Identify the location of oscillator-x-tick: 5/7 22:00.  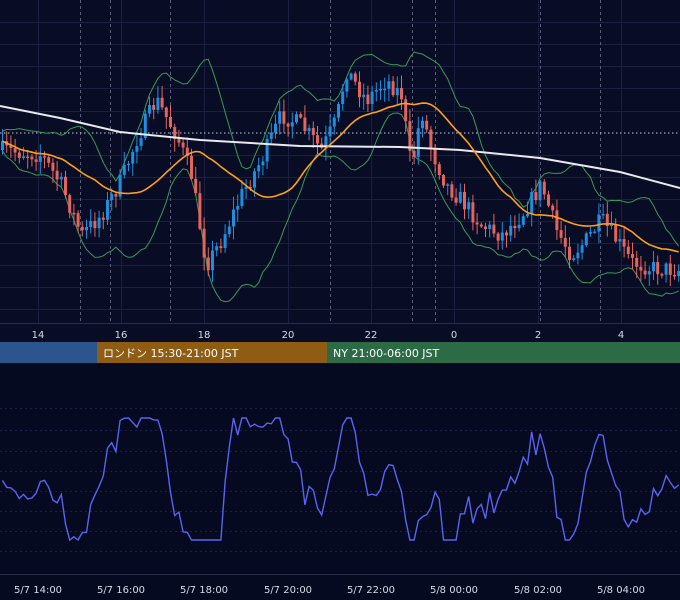
(371, 590).